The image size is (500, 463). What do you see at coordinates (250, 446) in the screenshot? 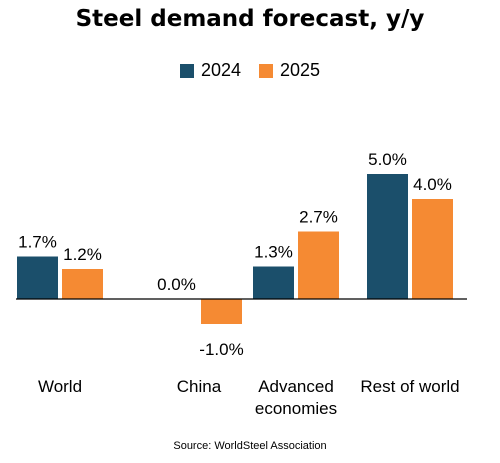
I see `source-note: Source: WorldSteel Association` at bounding box center [250, 446].